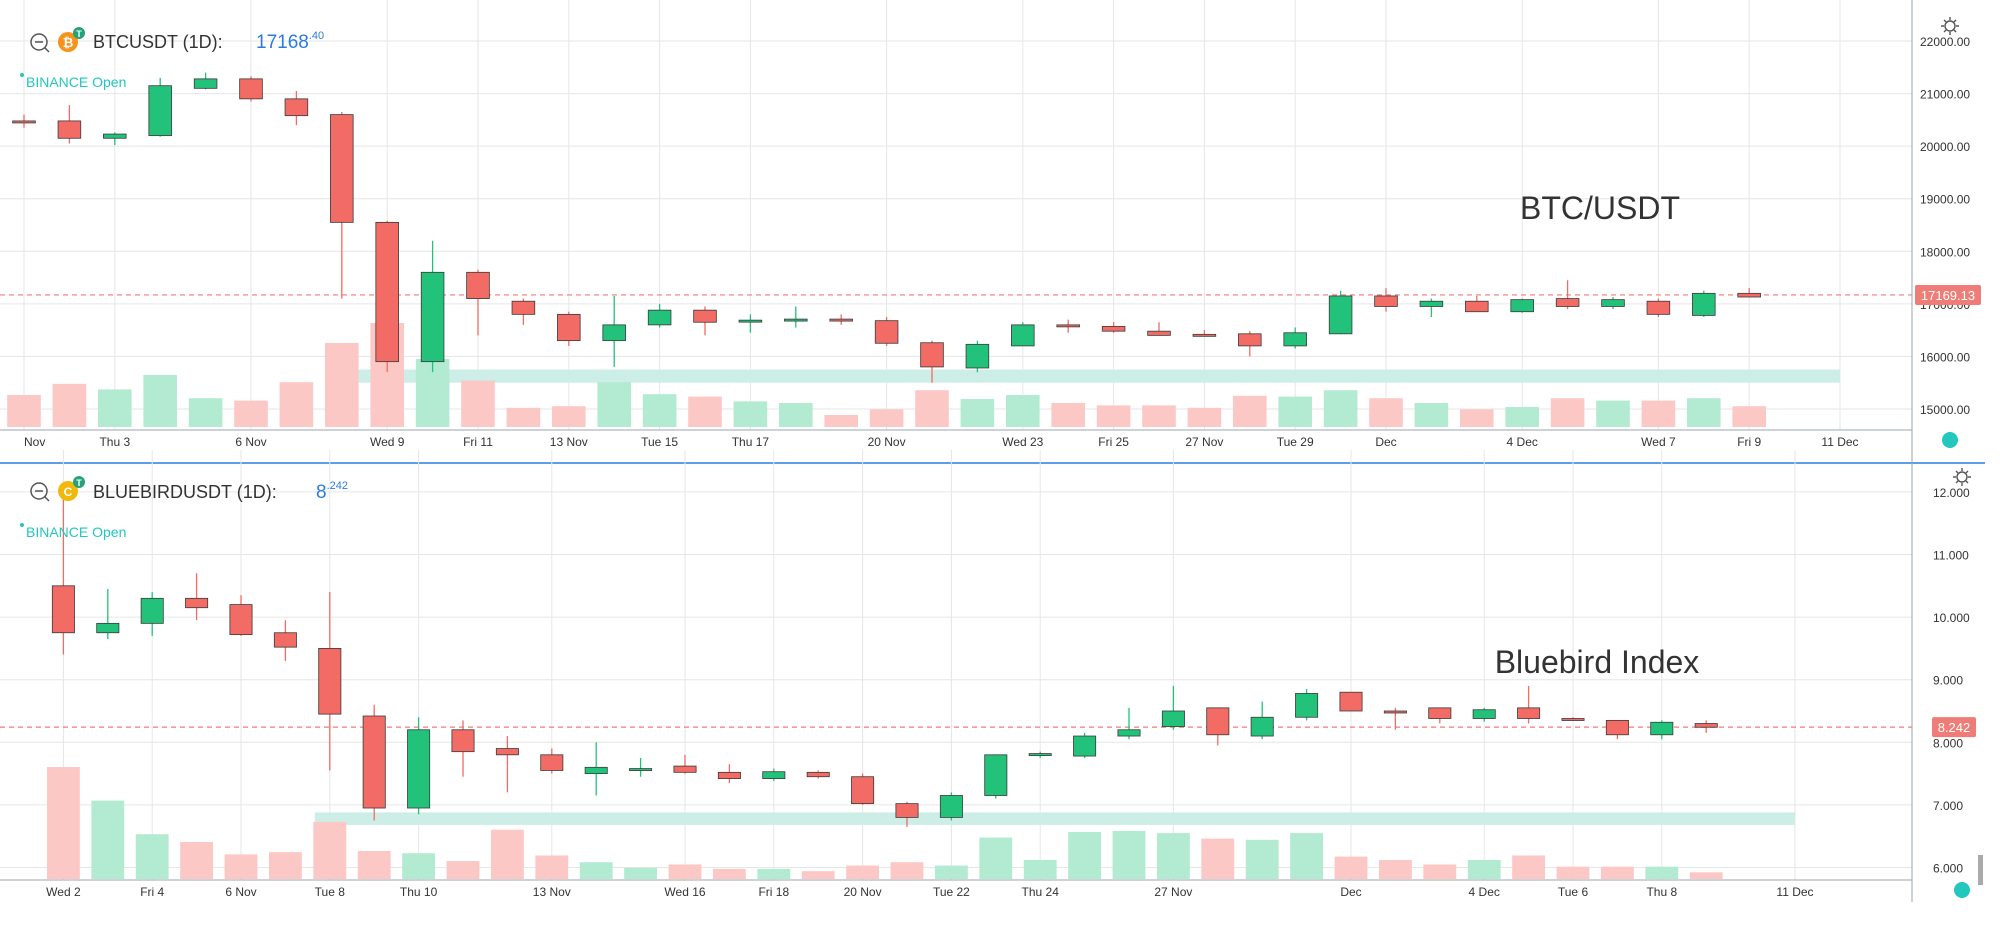 Image resolution: width=2000 pixels, height=926 pixels. What do you see at coordinates (1980, 870) in the screenshot?
I see `scrollbar-handle` at bounding box center [1980, 870].